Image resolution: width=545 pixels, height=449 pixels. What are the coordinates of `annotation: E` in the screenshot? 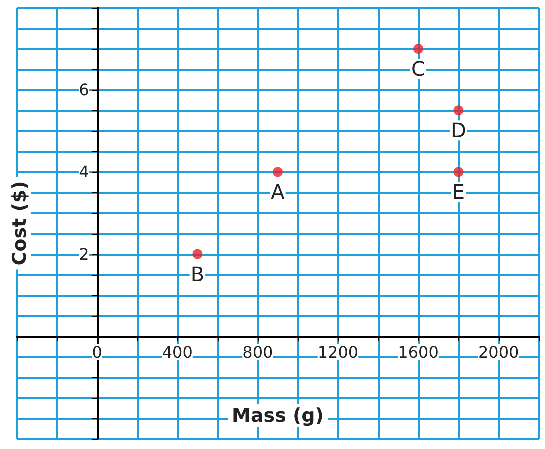 It's located at (459, 192).